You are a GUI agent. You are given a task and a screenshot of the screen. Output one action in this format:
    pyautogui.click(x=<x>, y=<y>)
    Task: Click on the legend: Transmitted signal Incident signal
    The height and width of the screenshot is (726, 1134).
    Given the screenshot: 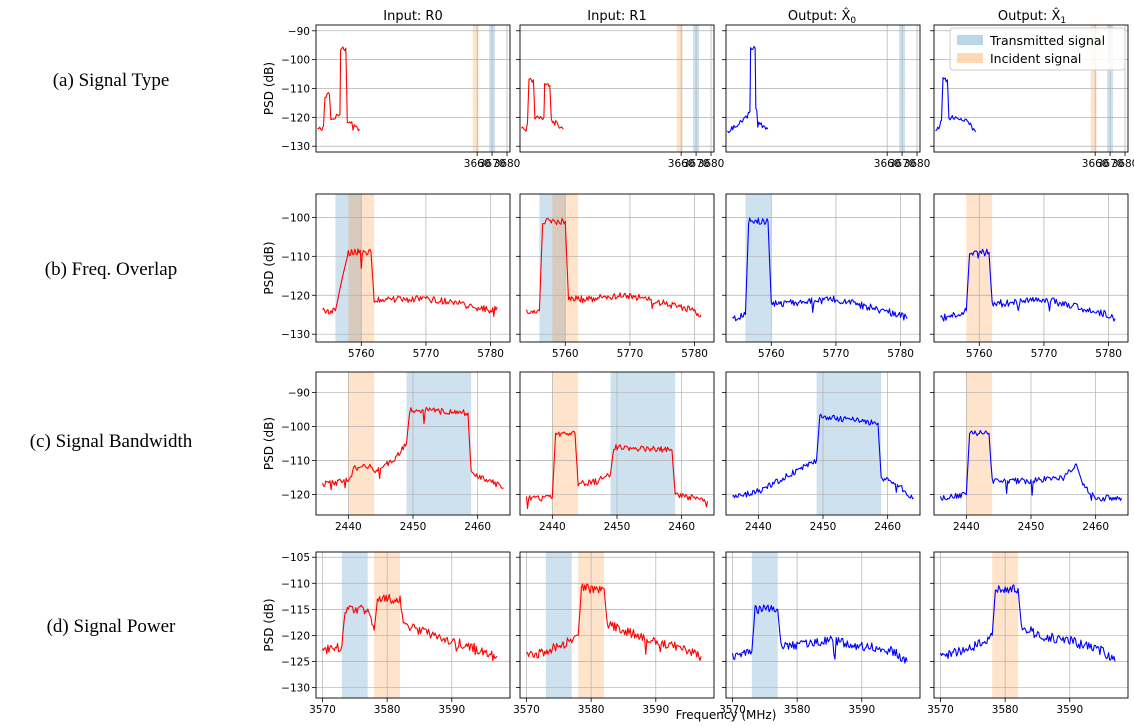 What is the action you would take?
    pyautogui.click(x=1037, y=49)
    